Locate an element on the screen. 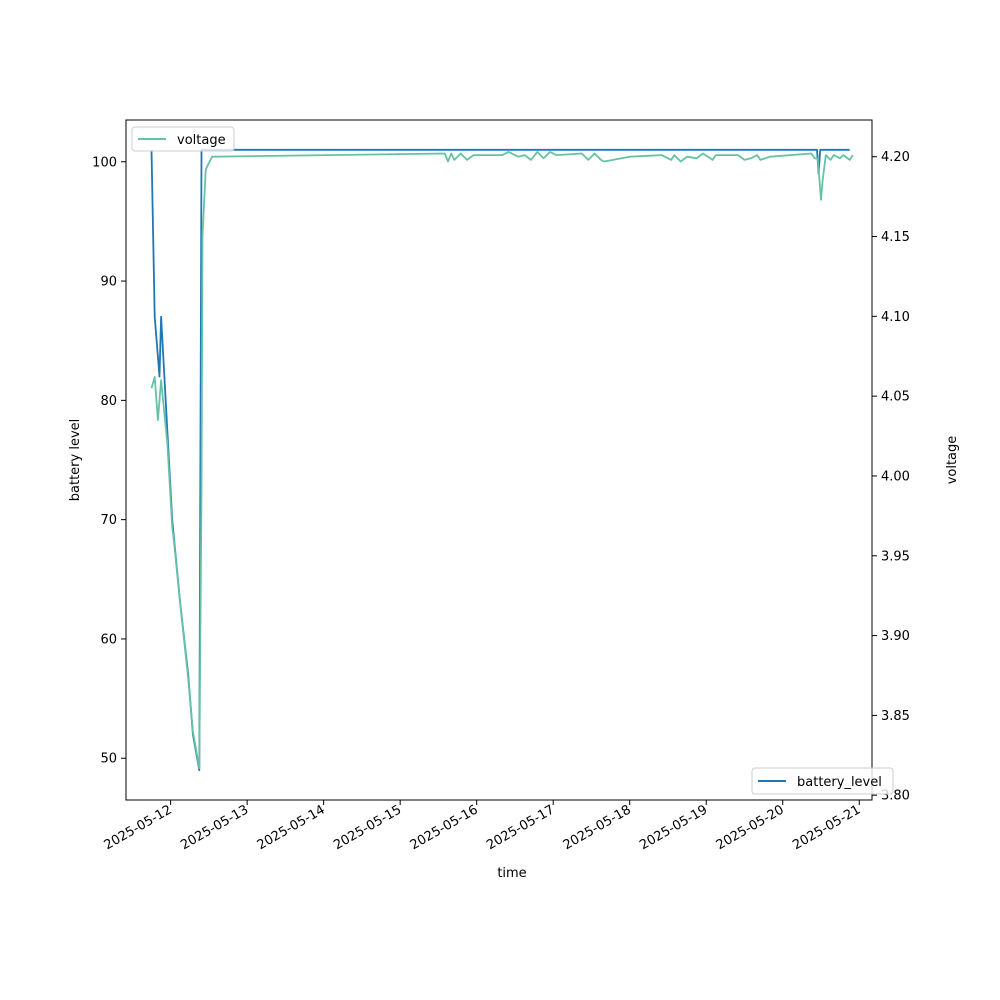 The image size is (1000, 1000). x-tick-label: 2025-05-17 is located at coordinates (520, 827).